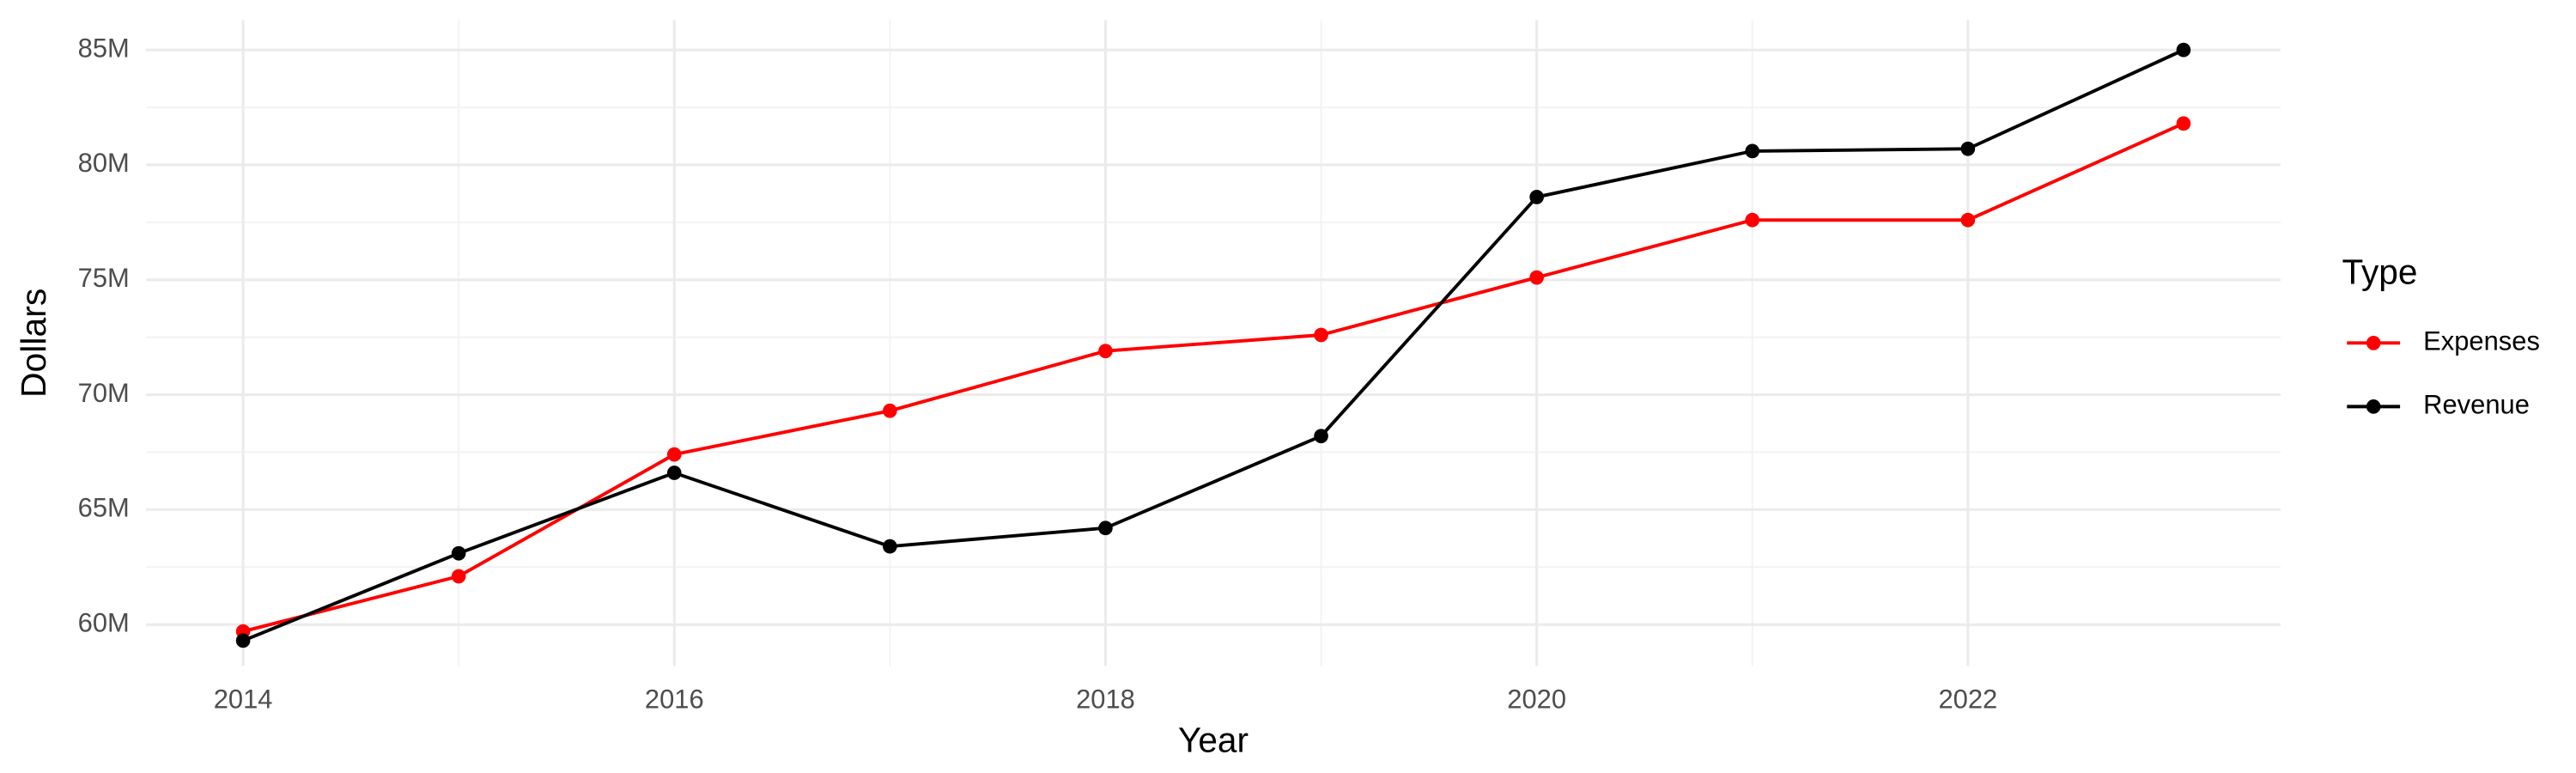 The height and width of the screenshot is (773, 2576). What do you see at coordinates (2481, 341) in the screenshot?
I see `legend-label: Expenses` at bounding box center [2481, 341].